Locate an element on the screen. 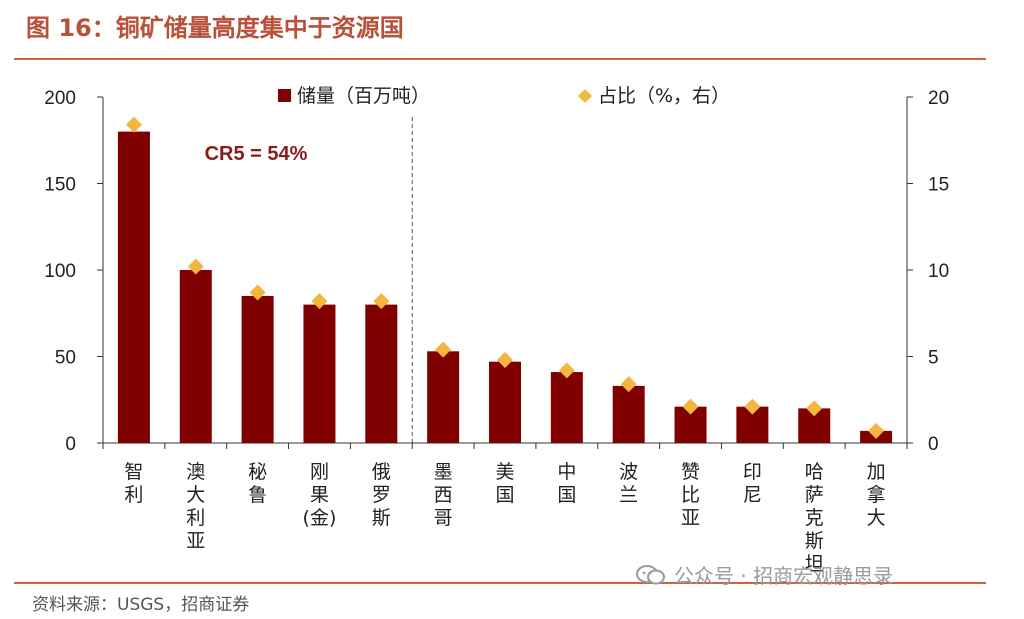 This screenshot has height=619, width=1024. right-tick-label: 20 is located at coordinates (938, 98).